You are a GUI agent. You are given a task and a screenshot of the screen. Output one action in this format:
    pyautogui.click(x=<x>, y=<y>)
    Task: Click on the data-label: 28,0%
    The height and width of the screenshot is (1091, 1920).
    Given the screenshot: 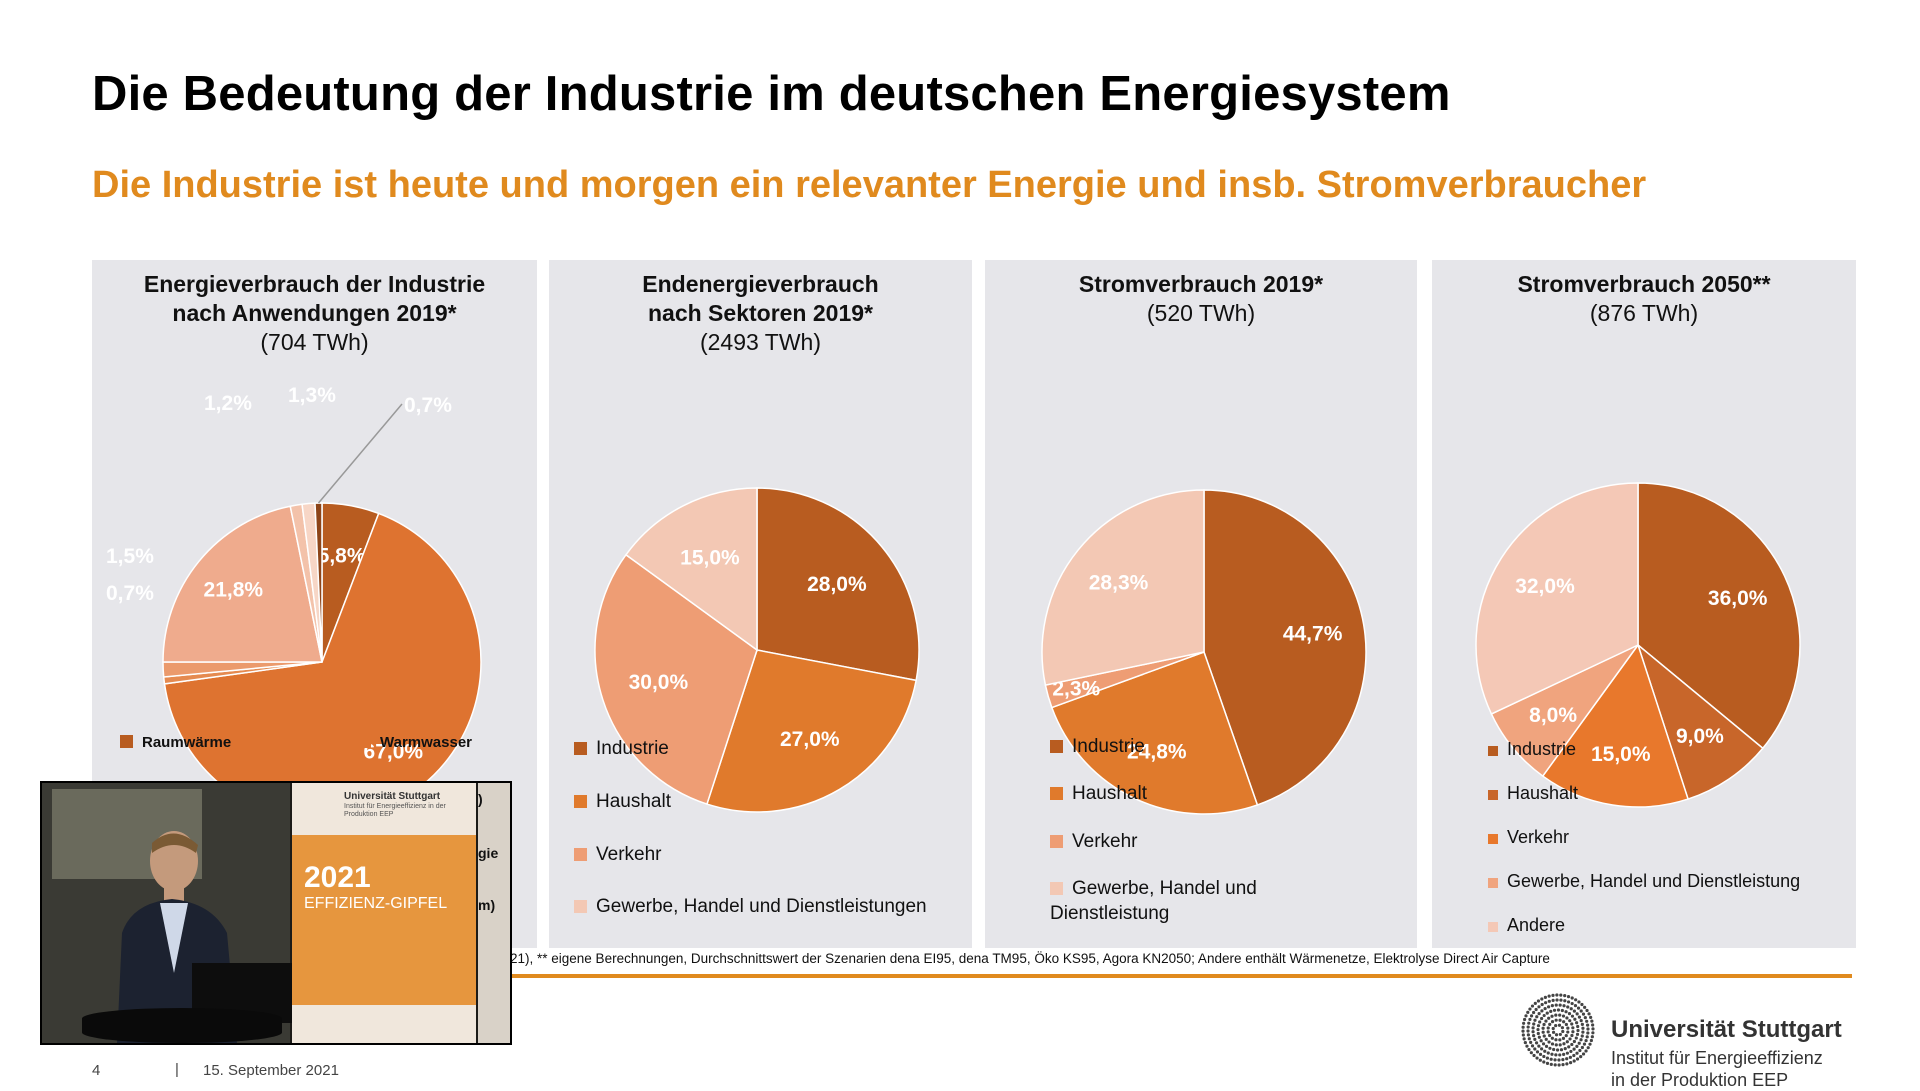 What is the action you would take?
    pyautogui.click(x=837, y=584)
    